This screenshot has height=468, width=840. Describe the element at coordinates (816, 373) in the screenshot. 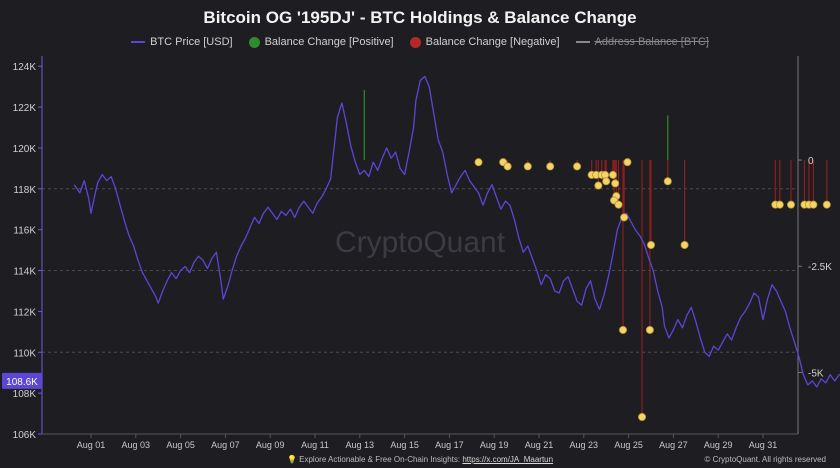

I see `y-right-tick-label: -5K` at that location.